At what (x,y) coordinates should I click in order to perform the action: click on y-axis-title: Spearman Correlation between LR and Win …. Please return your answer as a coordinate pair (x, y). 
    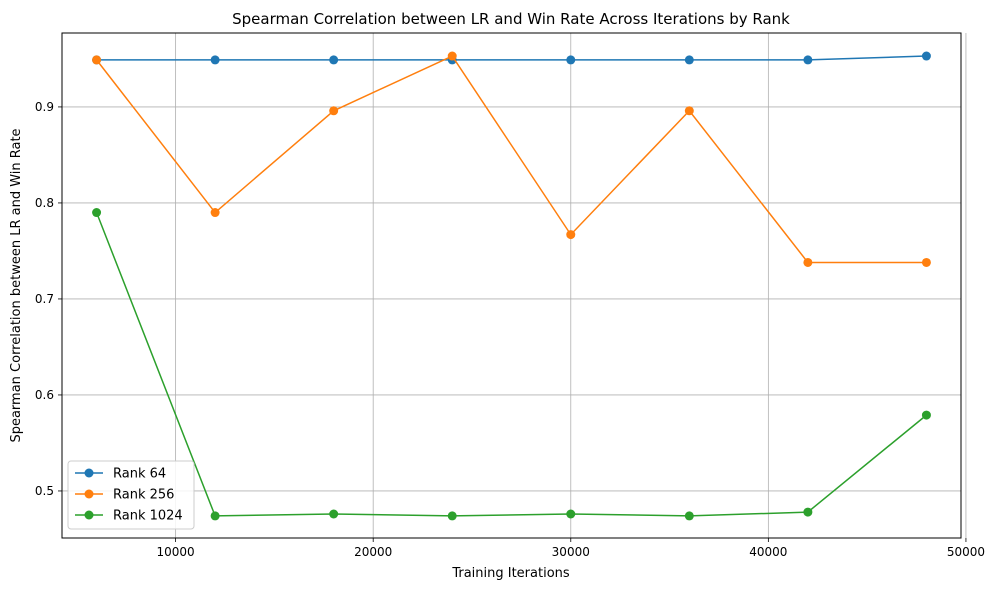
    Looking at the image, I should click on (16, 285).